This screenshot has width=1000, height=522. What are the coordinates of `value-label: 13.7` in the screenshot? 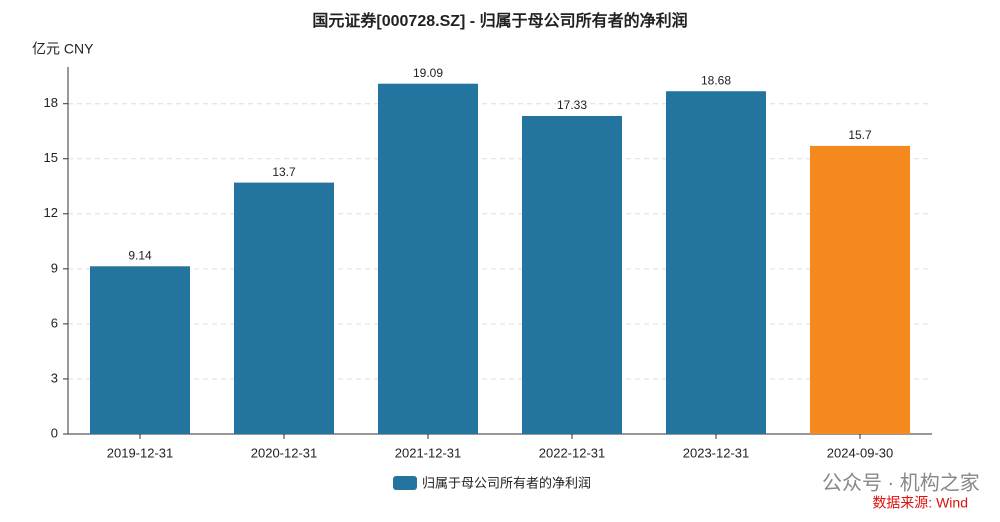 It's located at (284, 172).